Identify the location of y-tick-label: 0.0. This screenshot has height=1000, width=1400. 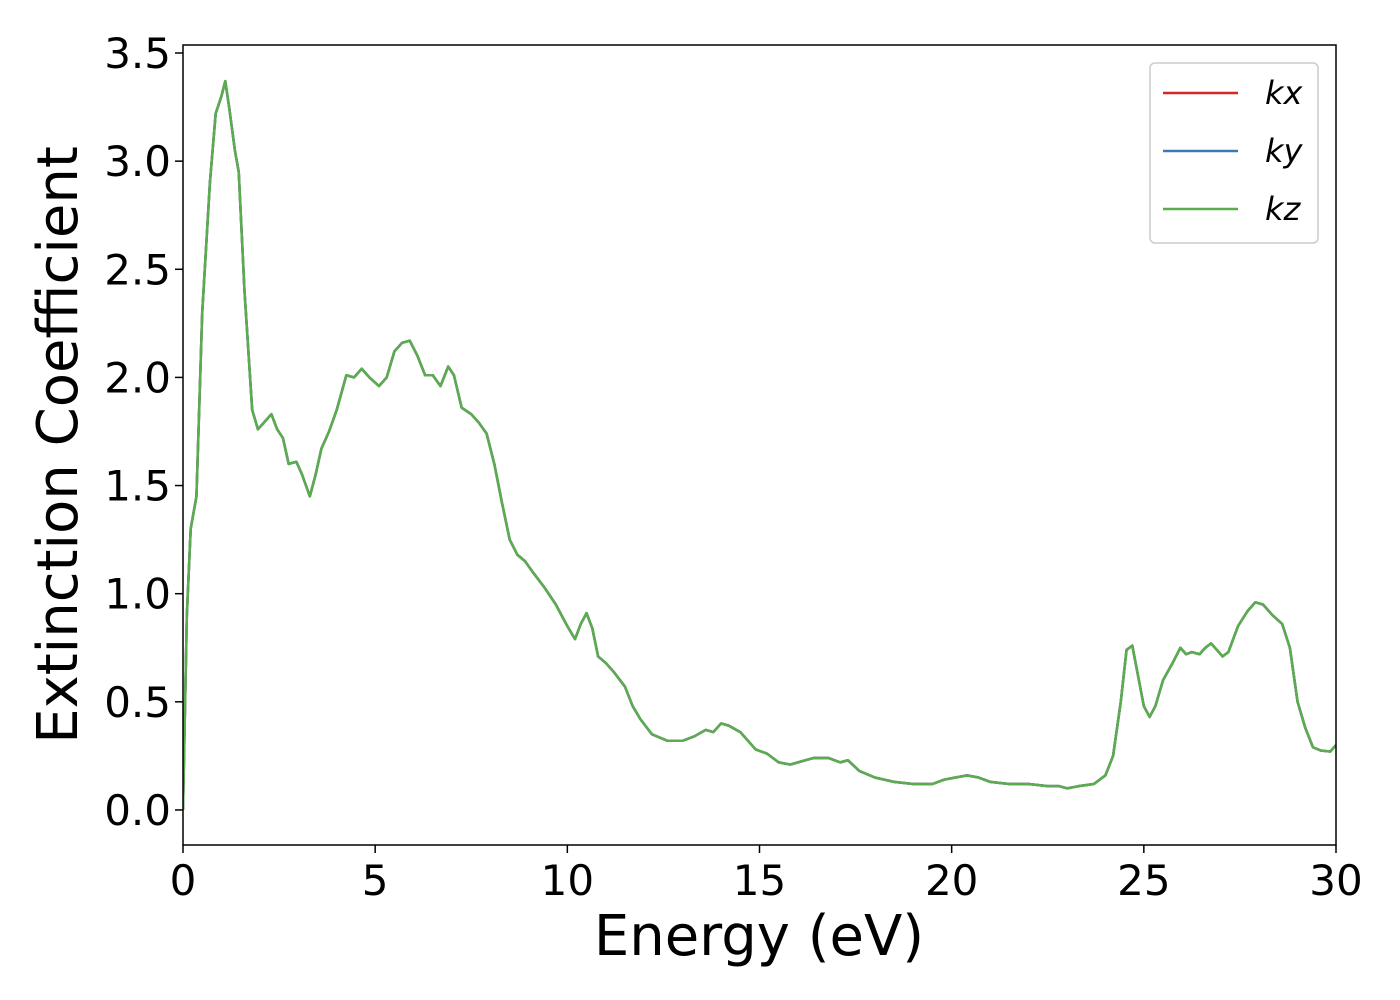
(137, 810).